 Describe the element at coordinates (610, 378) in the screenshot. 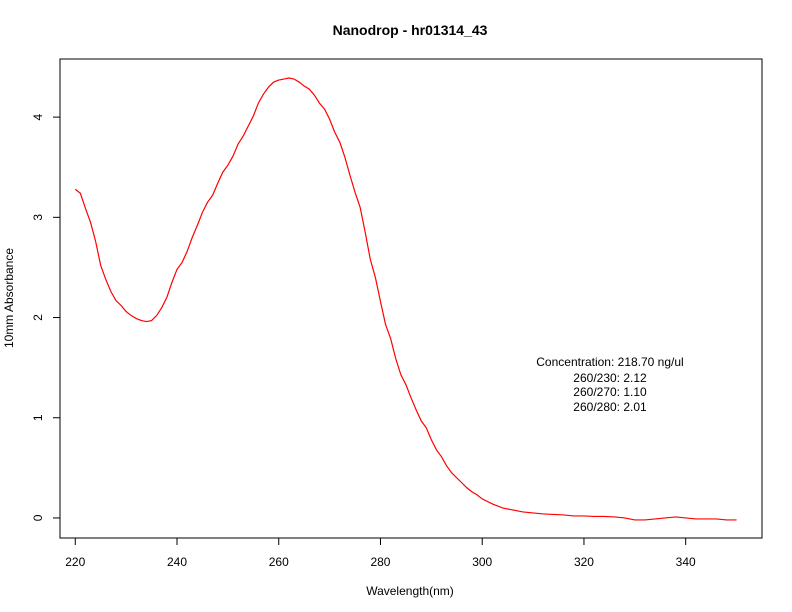

I see `annotation-260-230: 260/230: 2.12` at that location.